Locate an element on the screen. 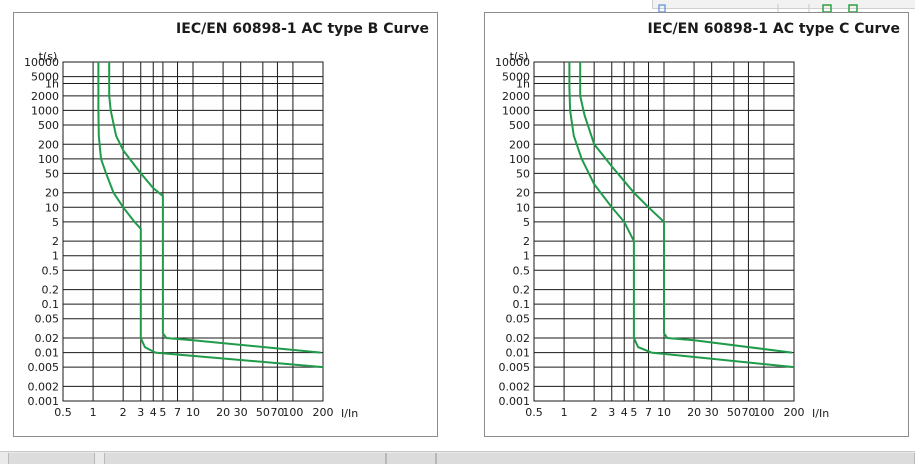 The width and height of the screenshot is (915, 464). toolbar-strip is located at coordinates (783, 6).